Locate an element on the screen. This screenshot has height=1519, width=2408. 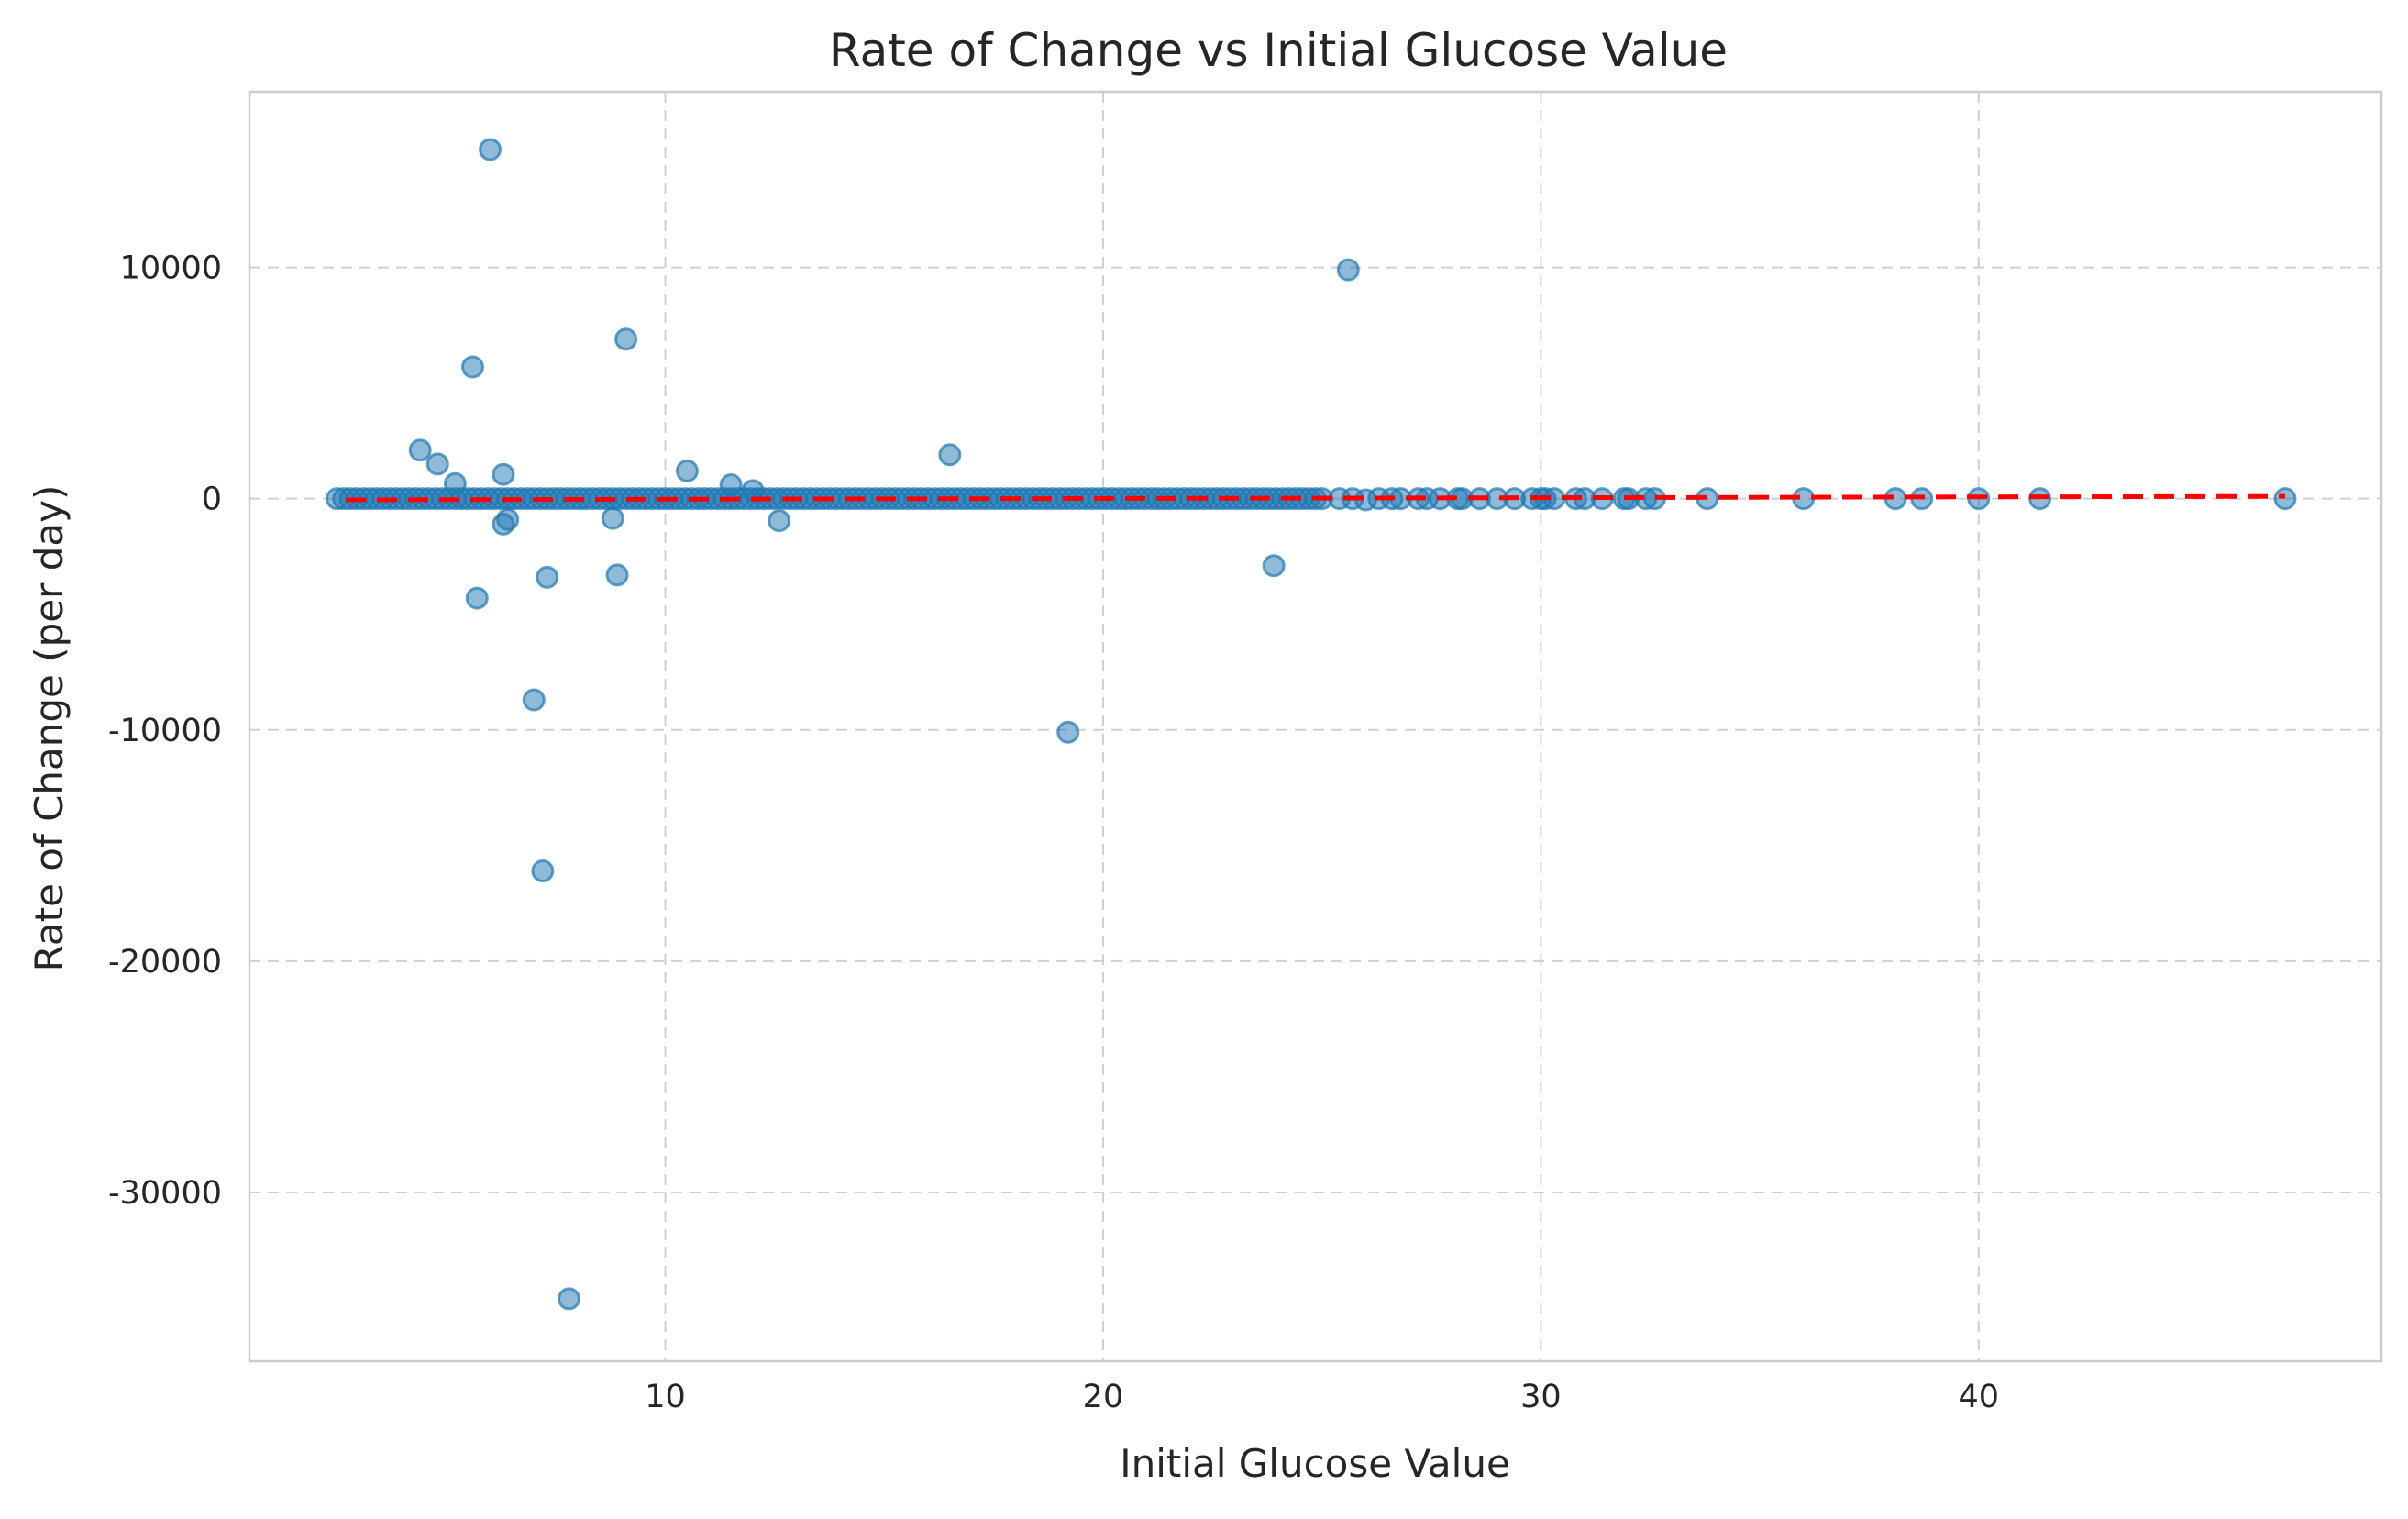
x-tick-label: 30 is located at coordinates (1541, 1397).